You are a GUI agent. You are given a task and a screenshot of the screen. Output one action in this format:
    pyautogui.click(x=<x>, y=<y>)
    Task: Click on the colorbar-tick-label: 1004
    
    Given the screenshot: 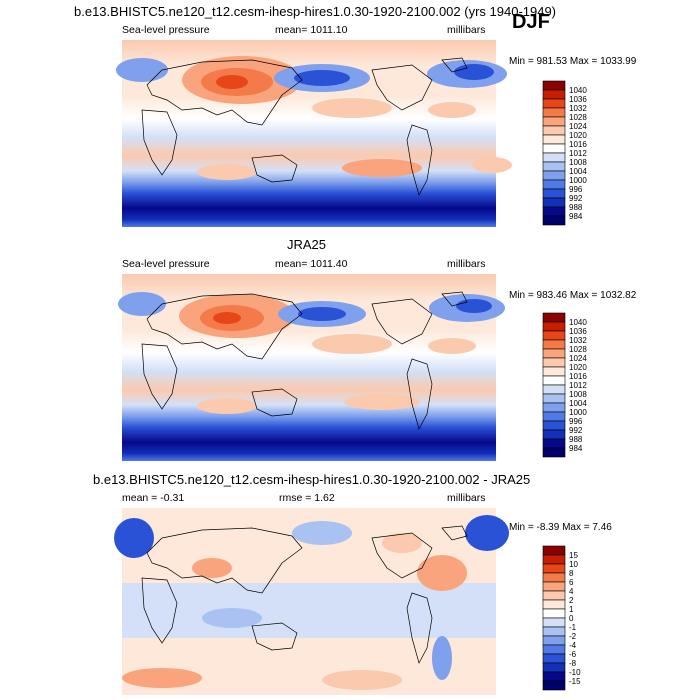 What is the action you would take?
    pyautogui.click(x=578, y=403)
    